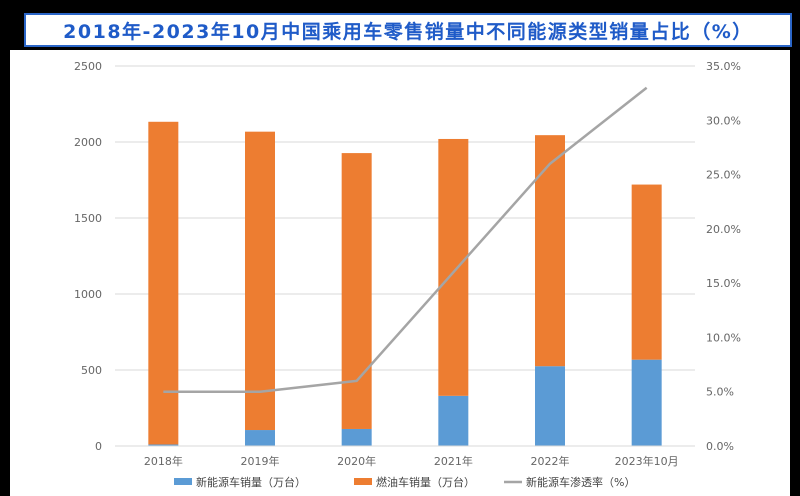 This screenshot has height=496, width=800. I want to click on y-left-tick-label: 2000, so click(88, 142).